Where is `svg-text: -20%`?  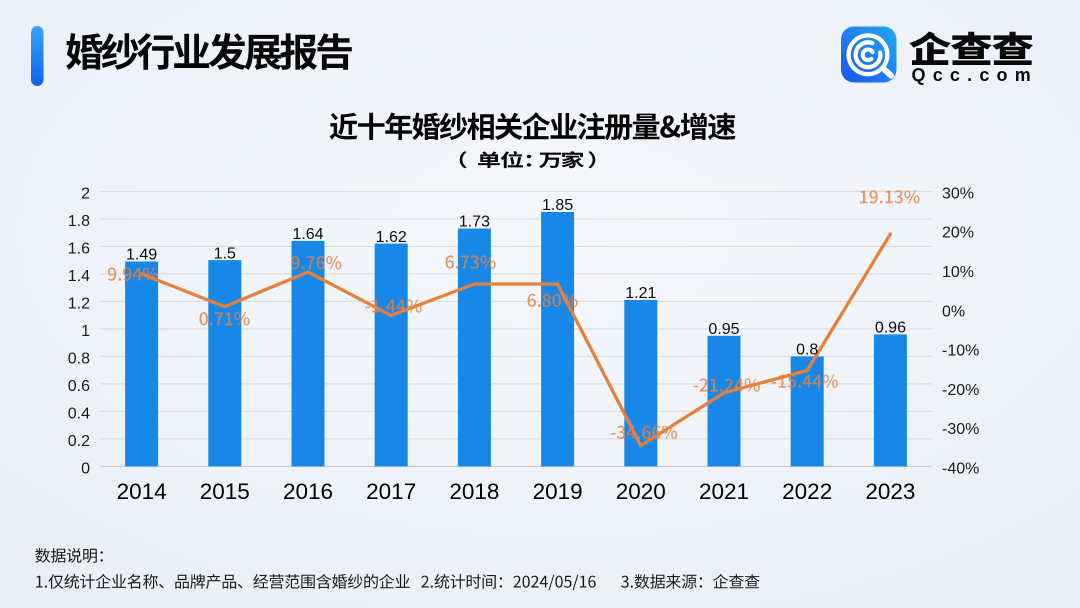
svg-text: -20% is located at coordinates (960, 390).